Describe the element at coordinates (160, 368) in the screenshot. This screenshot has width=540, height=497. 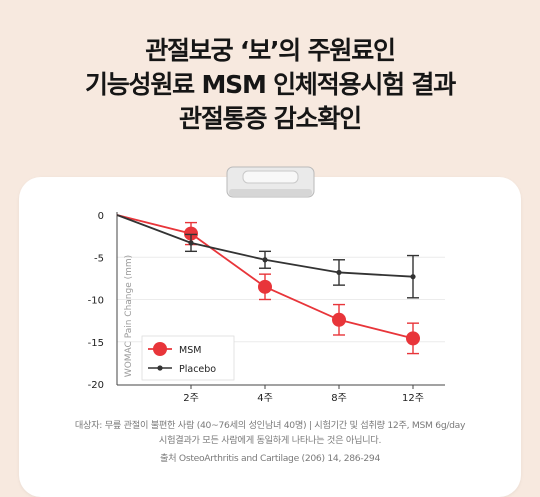
I see `legend-marker-placebo` at that location.